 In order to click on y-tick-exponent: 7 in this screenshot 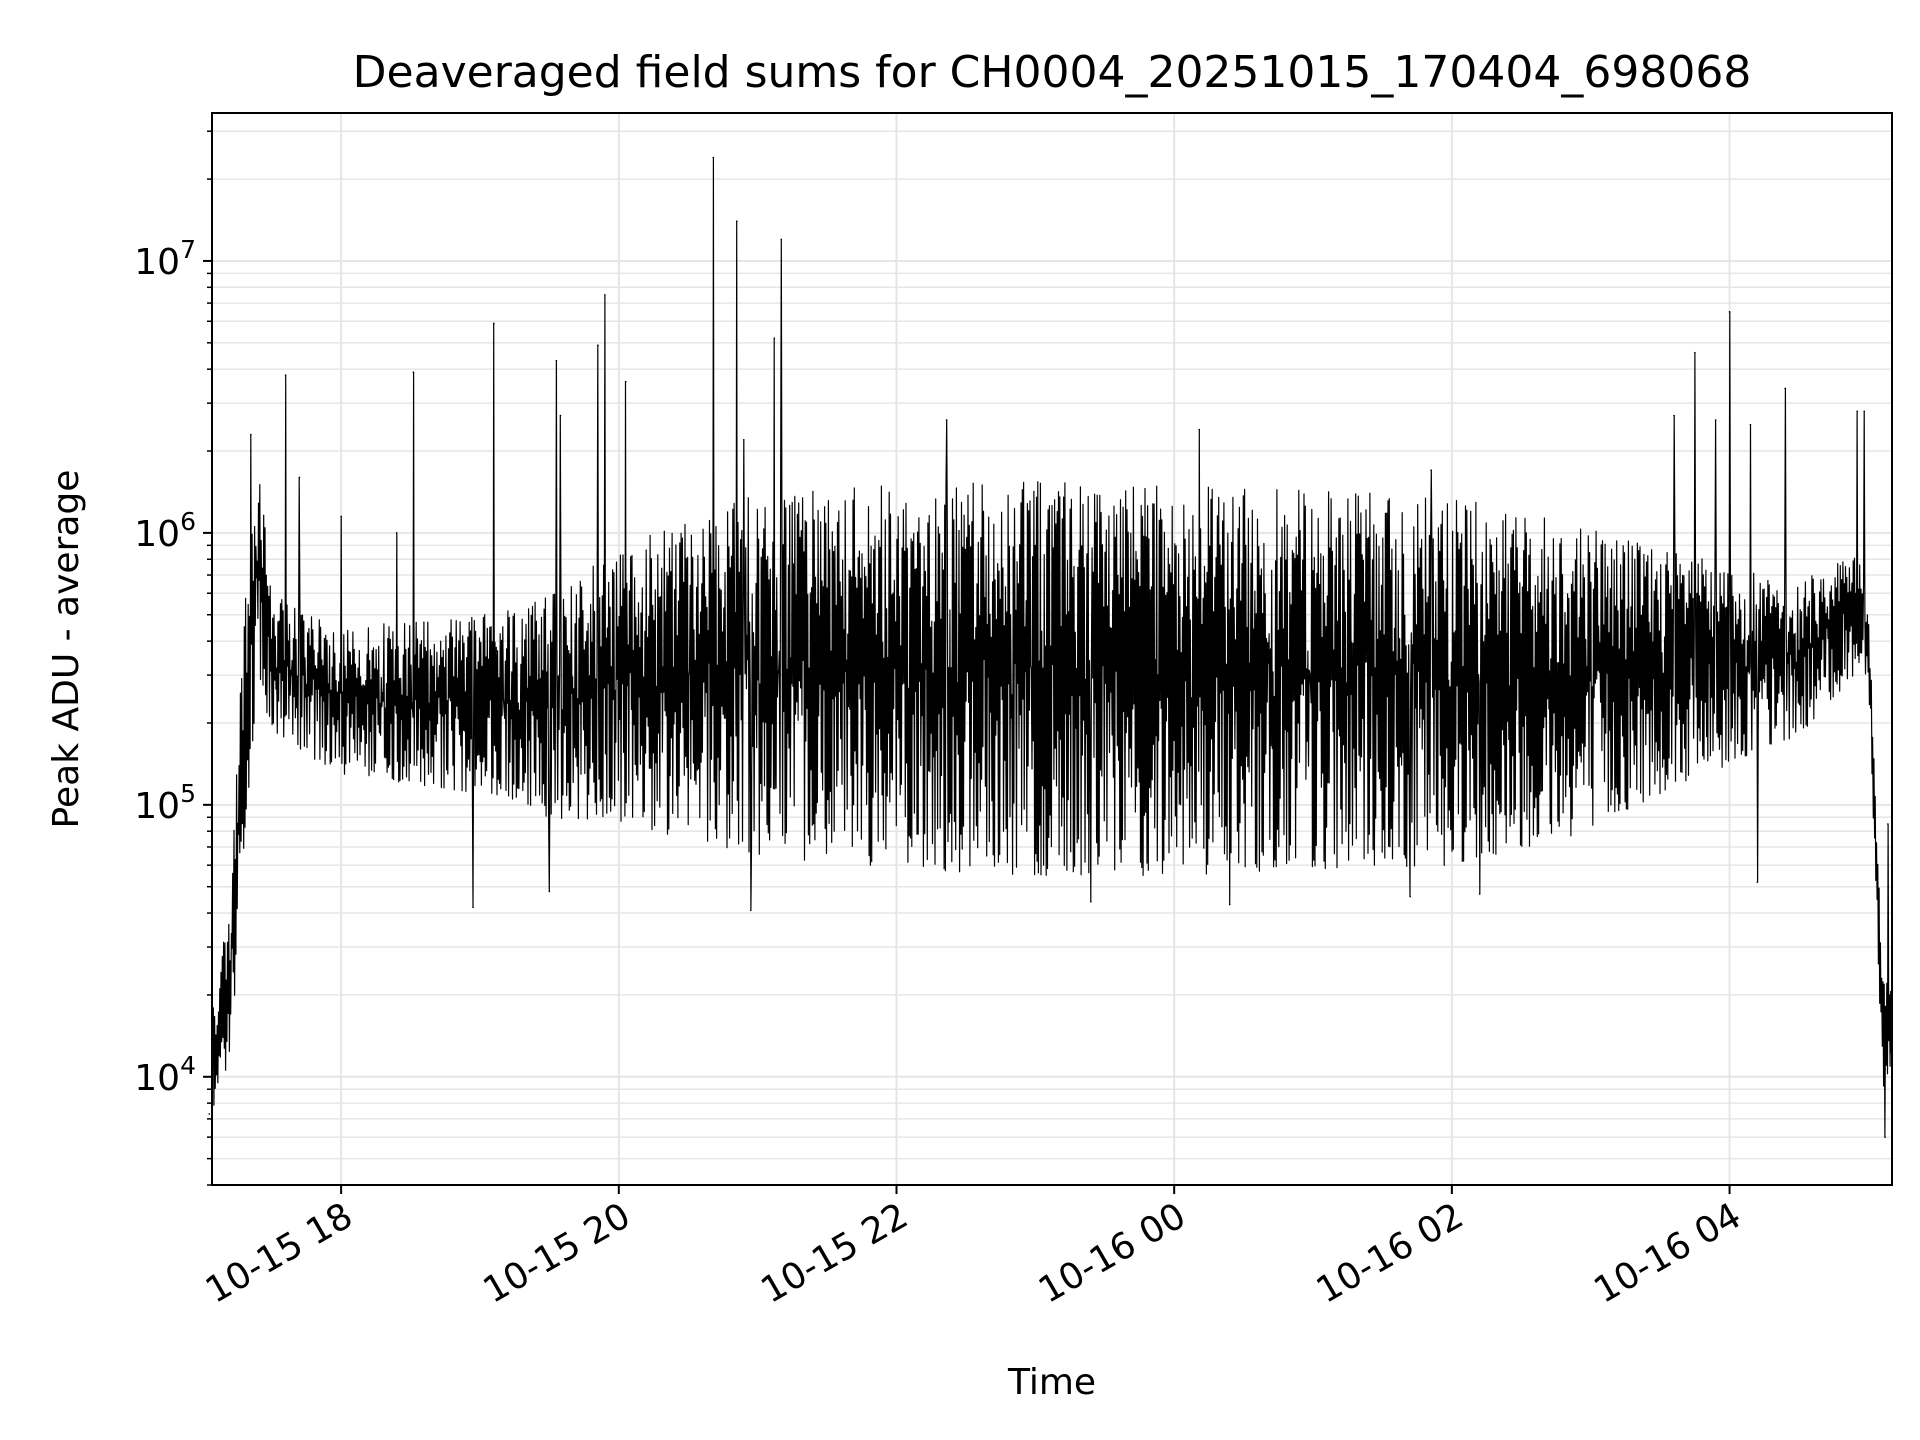, I will do `click(188, 249)`.